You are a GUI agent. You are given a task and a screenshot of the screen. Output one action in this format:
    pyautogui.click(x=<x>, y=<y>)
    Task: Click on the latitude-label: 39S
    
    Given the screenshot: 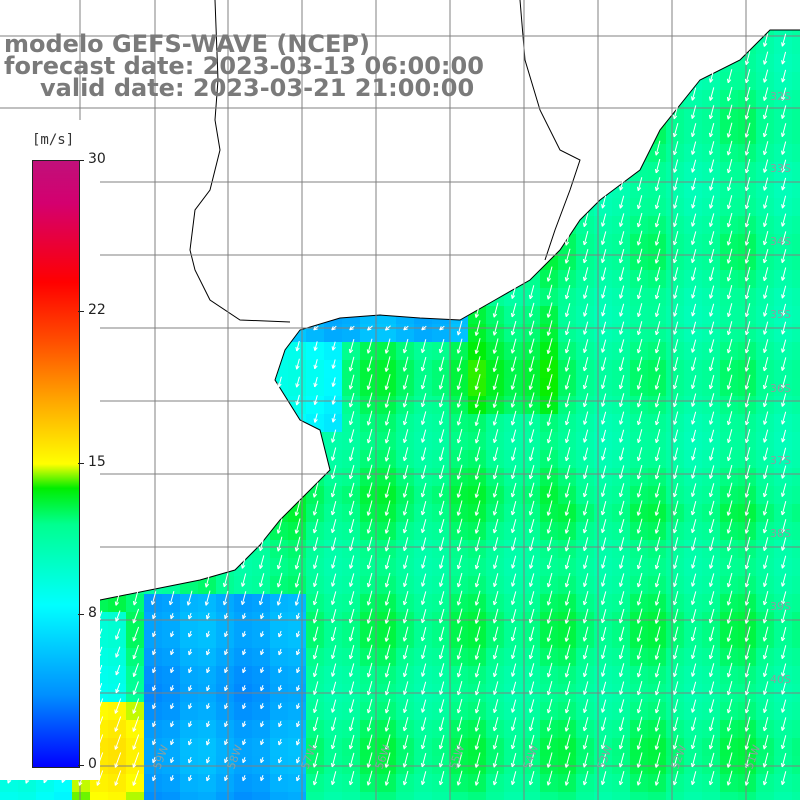 What is the action you would take?
    pyautogui.click(x=780, y=606)
    